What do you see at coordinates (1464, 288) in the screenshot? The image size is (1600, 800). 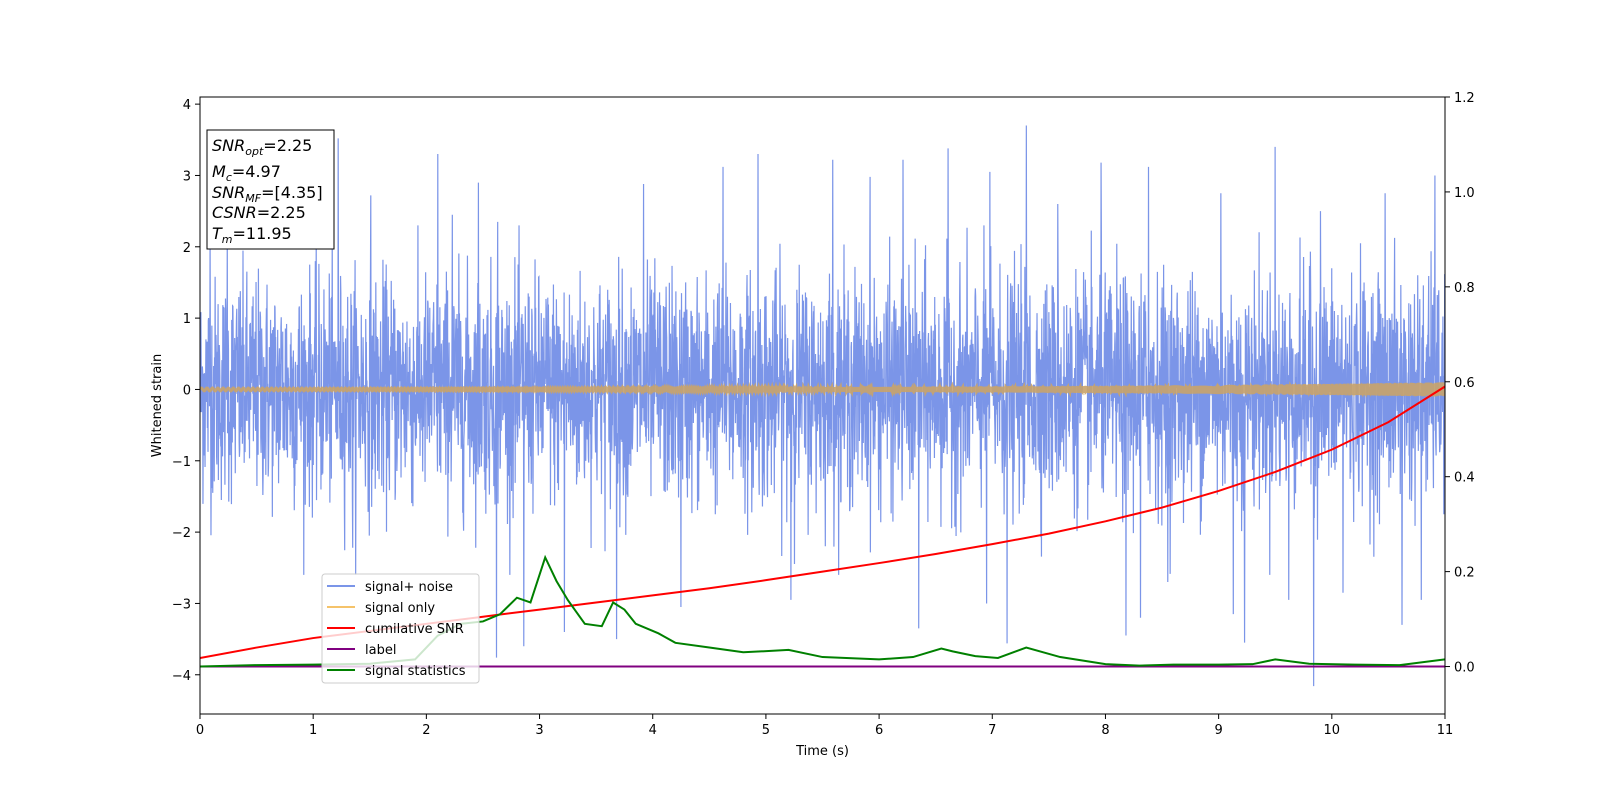 I see `y2-tick-label: 0.8` at bounding box center [1464, 288].